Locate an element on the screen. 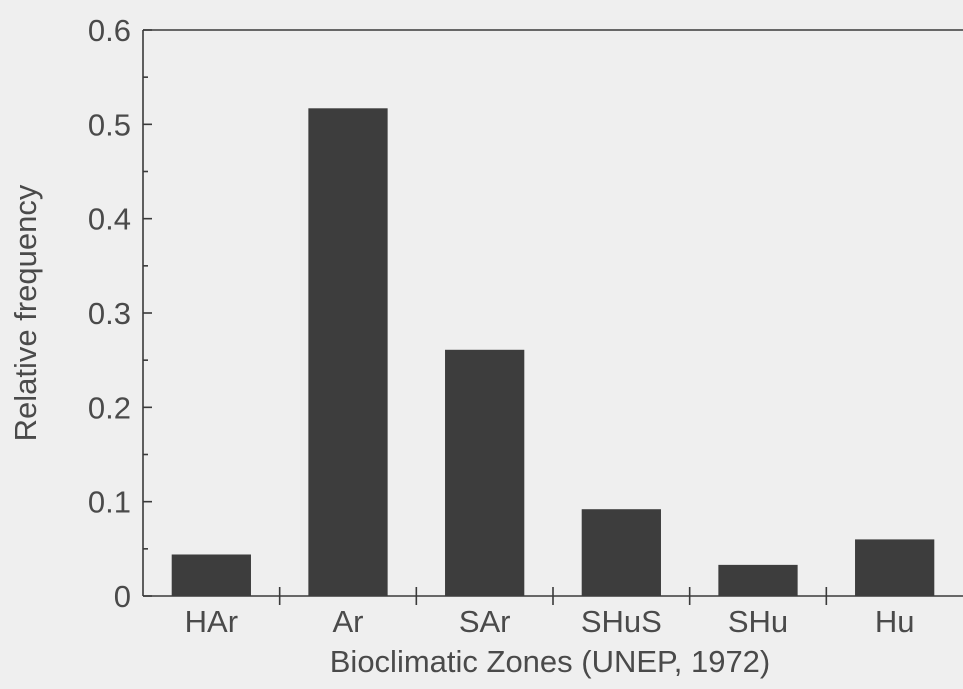 The image size is (963, 689). x-tick-label: SAr is located at coordinates (485, 621).